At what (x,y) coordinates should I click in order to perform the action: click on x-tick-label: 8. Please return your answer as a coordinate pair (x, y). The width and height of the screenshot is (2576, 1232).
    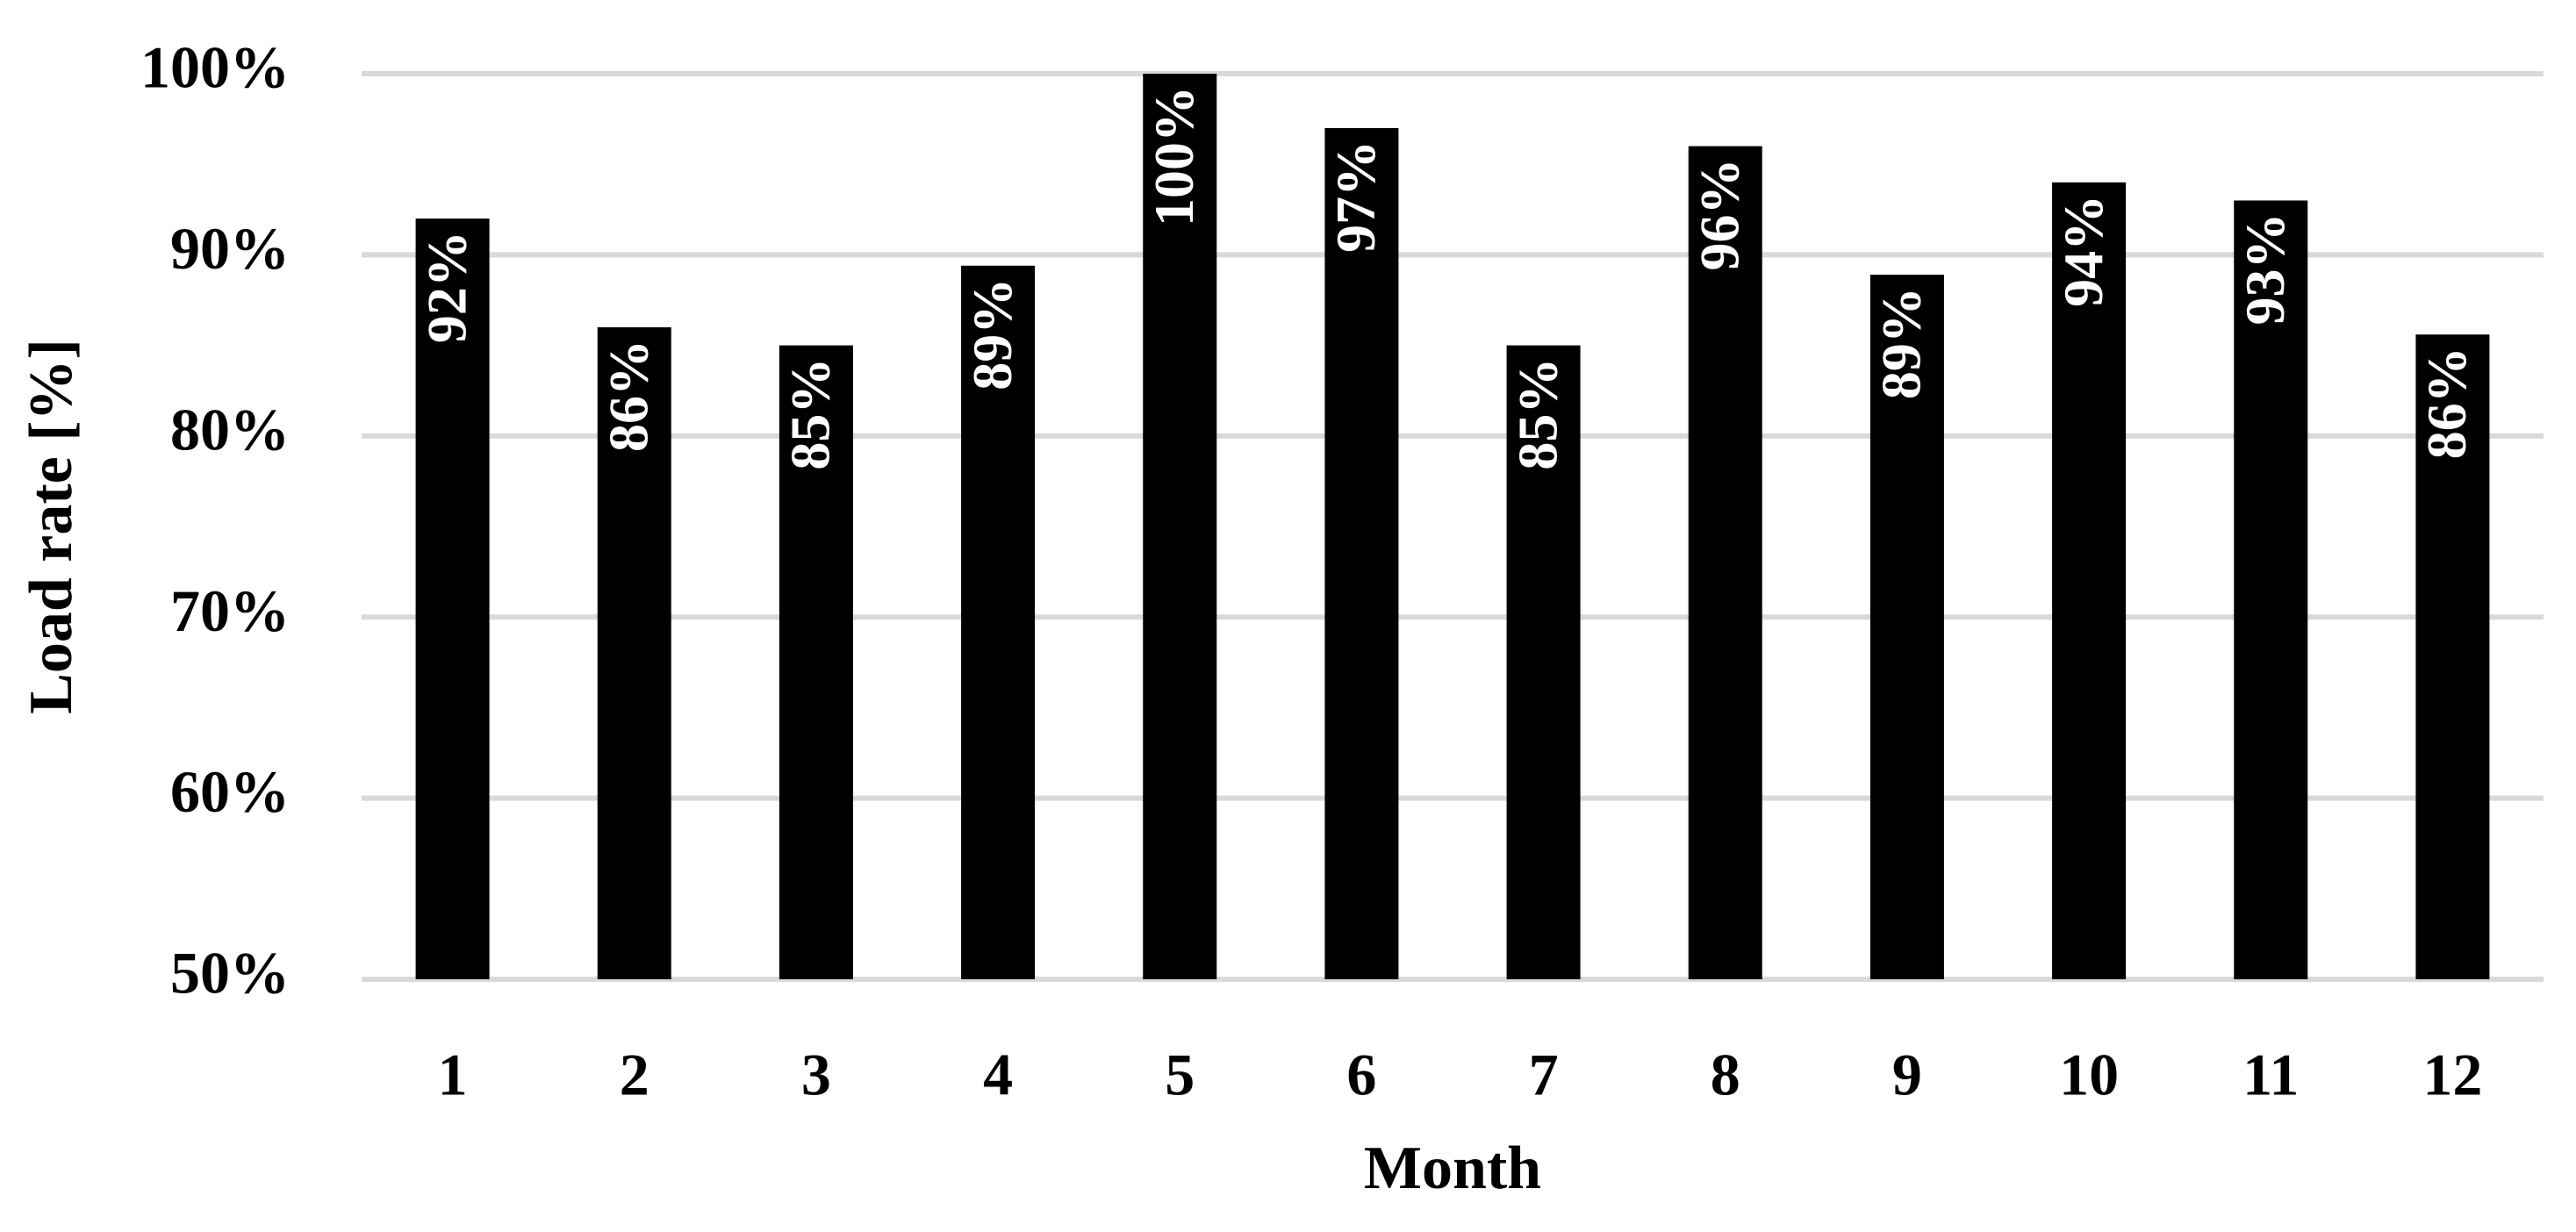
    Looking at the image, I should click on (1725, 1075).